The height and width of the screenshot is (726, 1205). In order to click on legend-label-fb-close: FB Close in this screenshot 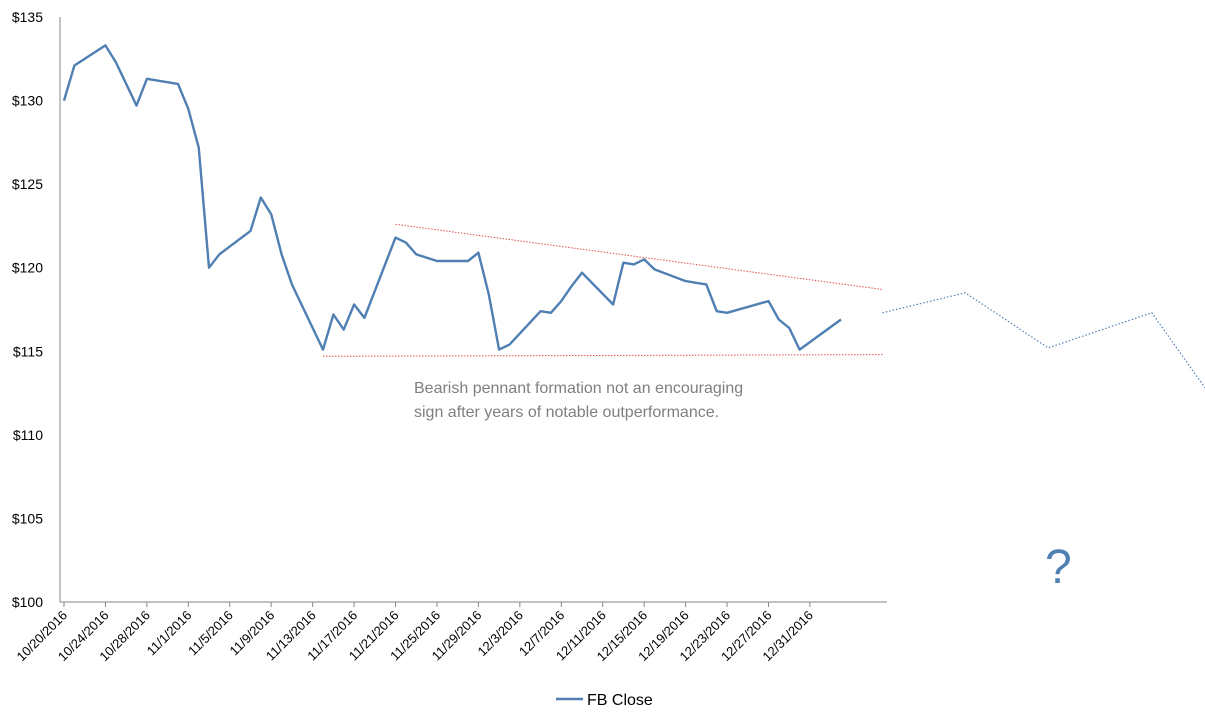, I will do `click(620, 700)`.